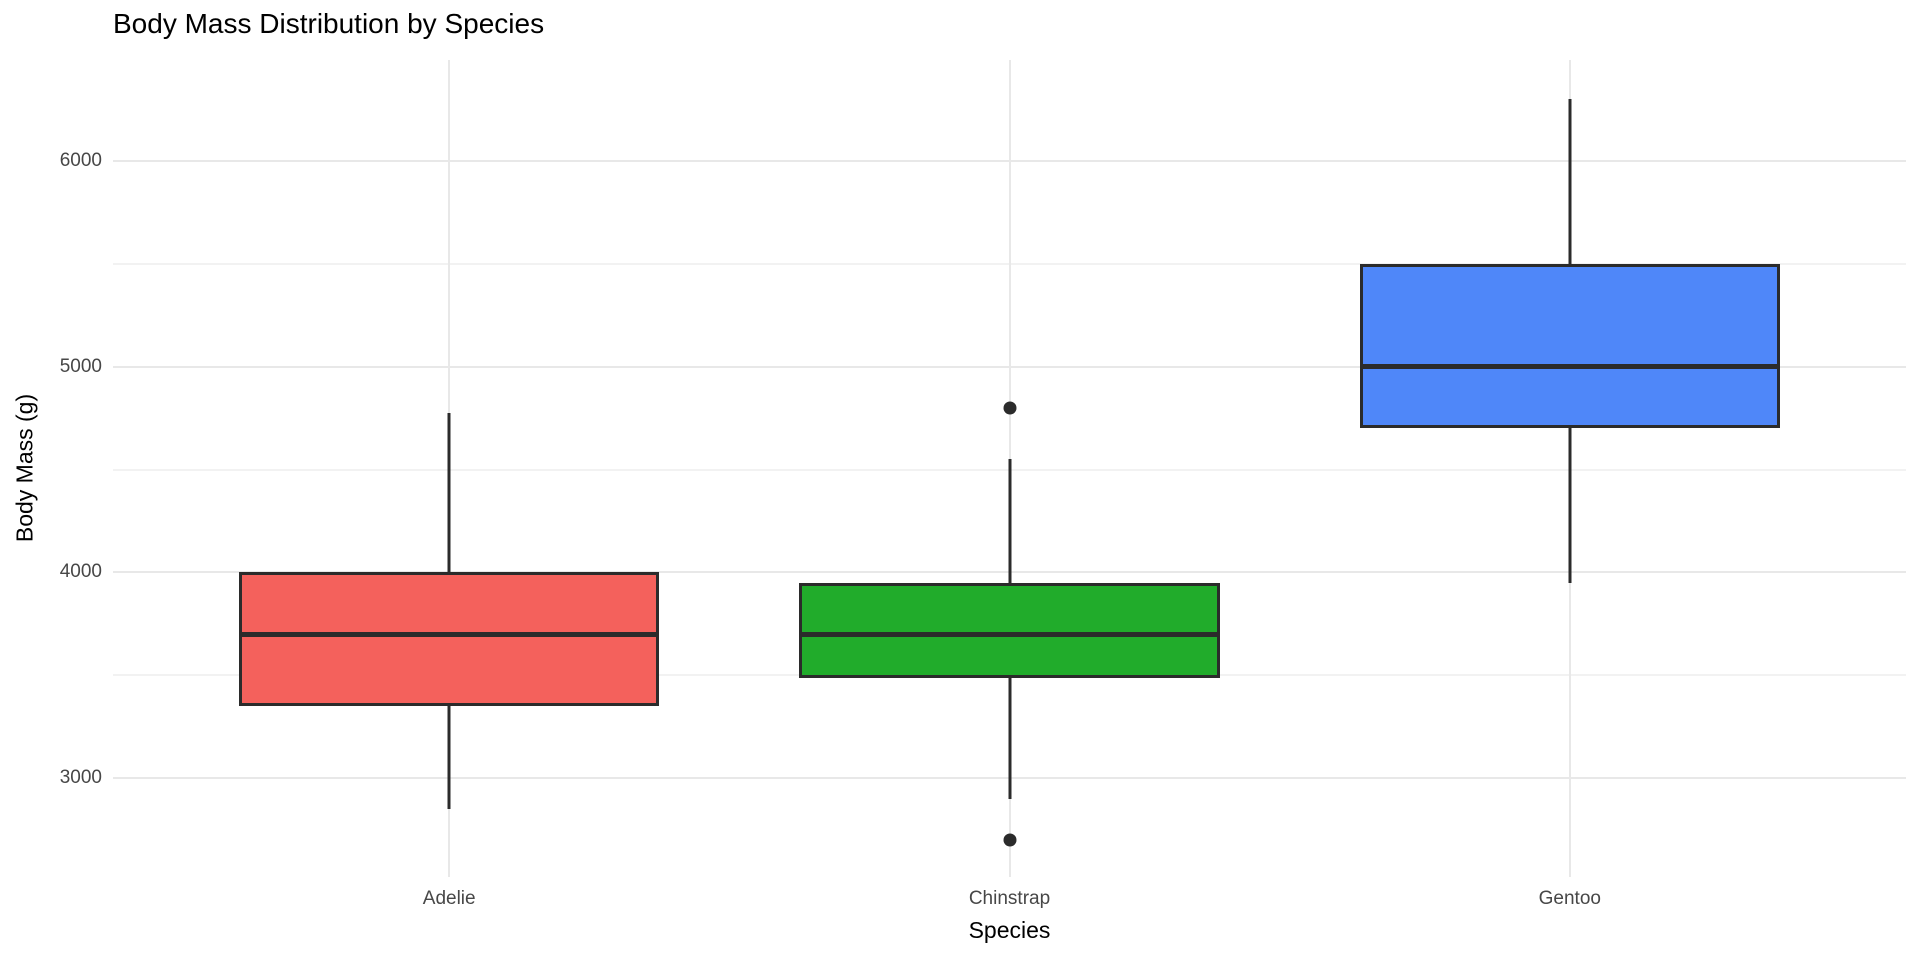 This screenshot has width=1920, height=960. What do you see at coordinates (1569, 898) in the screenshot?
I see `x-tick-label-gentoo: Gentoo` at bounding box center [1569, 898].